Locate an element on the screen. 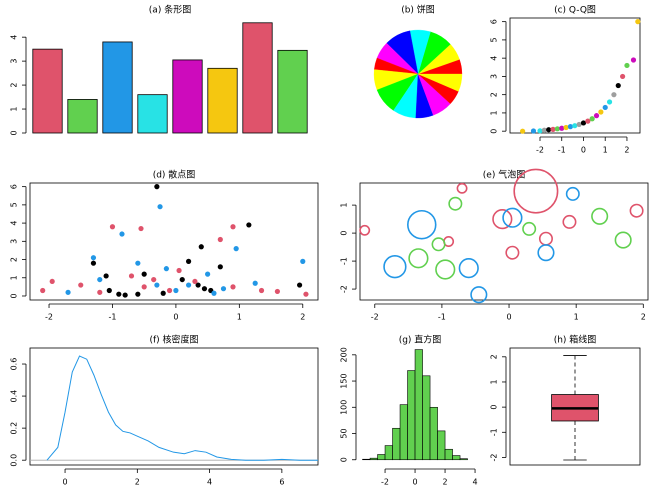 The height and width of the screenshot is (498, 656). y-tick-label: 0.6 is located at coordinates (14, 364).